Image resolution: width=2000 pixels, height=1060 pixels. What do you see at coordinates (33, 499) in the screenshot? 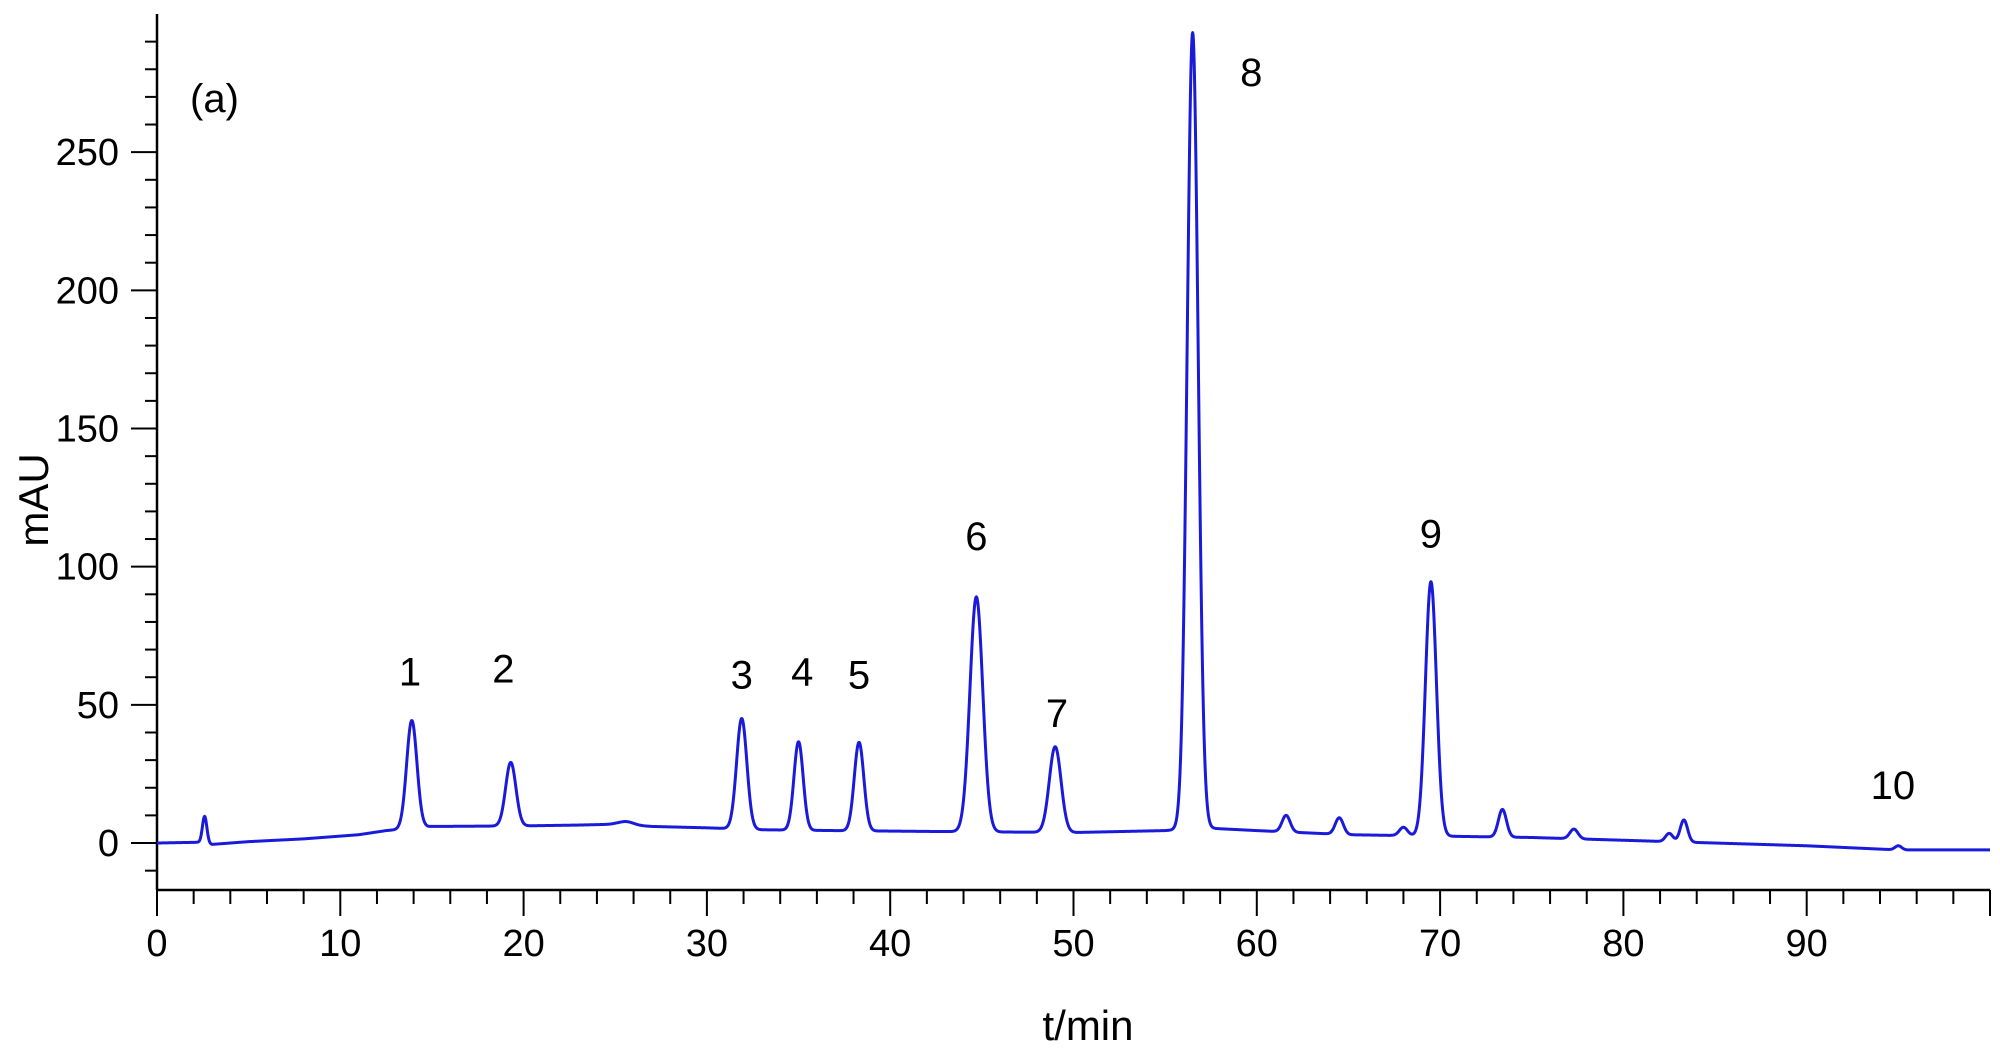
I see `y-axis-title: mAU` at bounding box center [33, 499].